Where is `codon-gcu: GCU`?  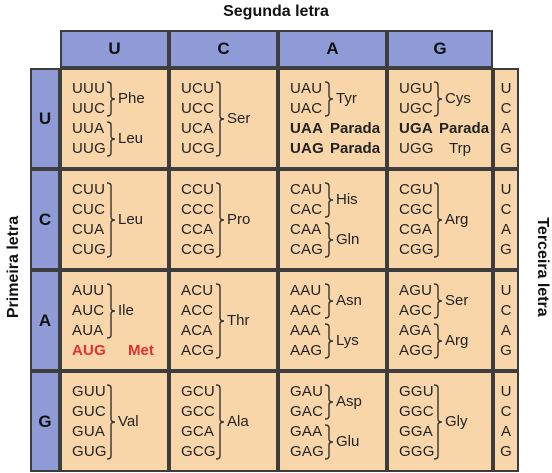 codon-gcu: GCU is located at coordinates (198, 391).